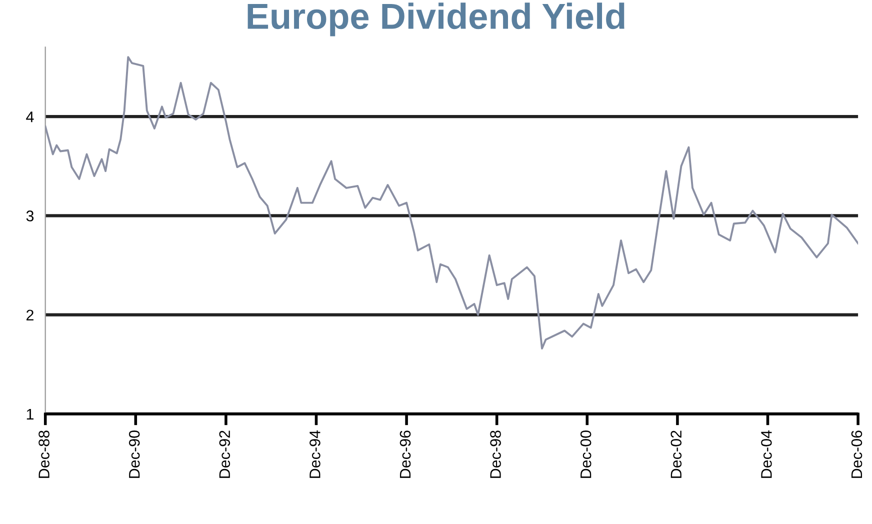 The height and width of the screenshot is (524, 872). I want to click on x-tick-label: Dec-88, so click(44, 454).